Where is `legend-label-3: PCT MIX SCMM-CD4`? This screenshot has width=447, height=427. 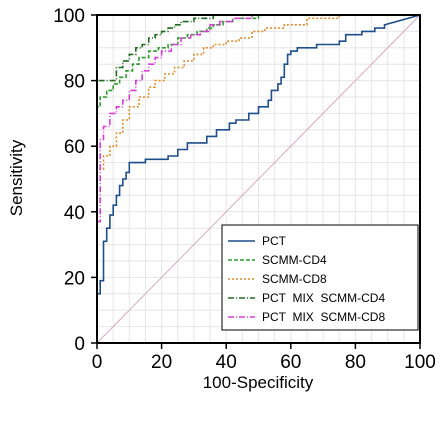 legend-label-3: PCT MIX SCMM-CD4 is located at coordinates (323, 298).